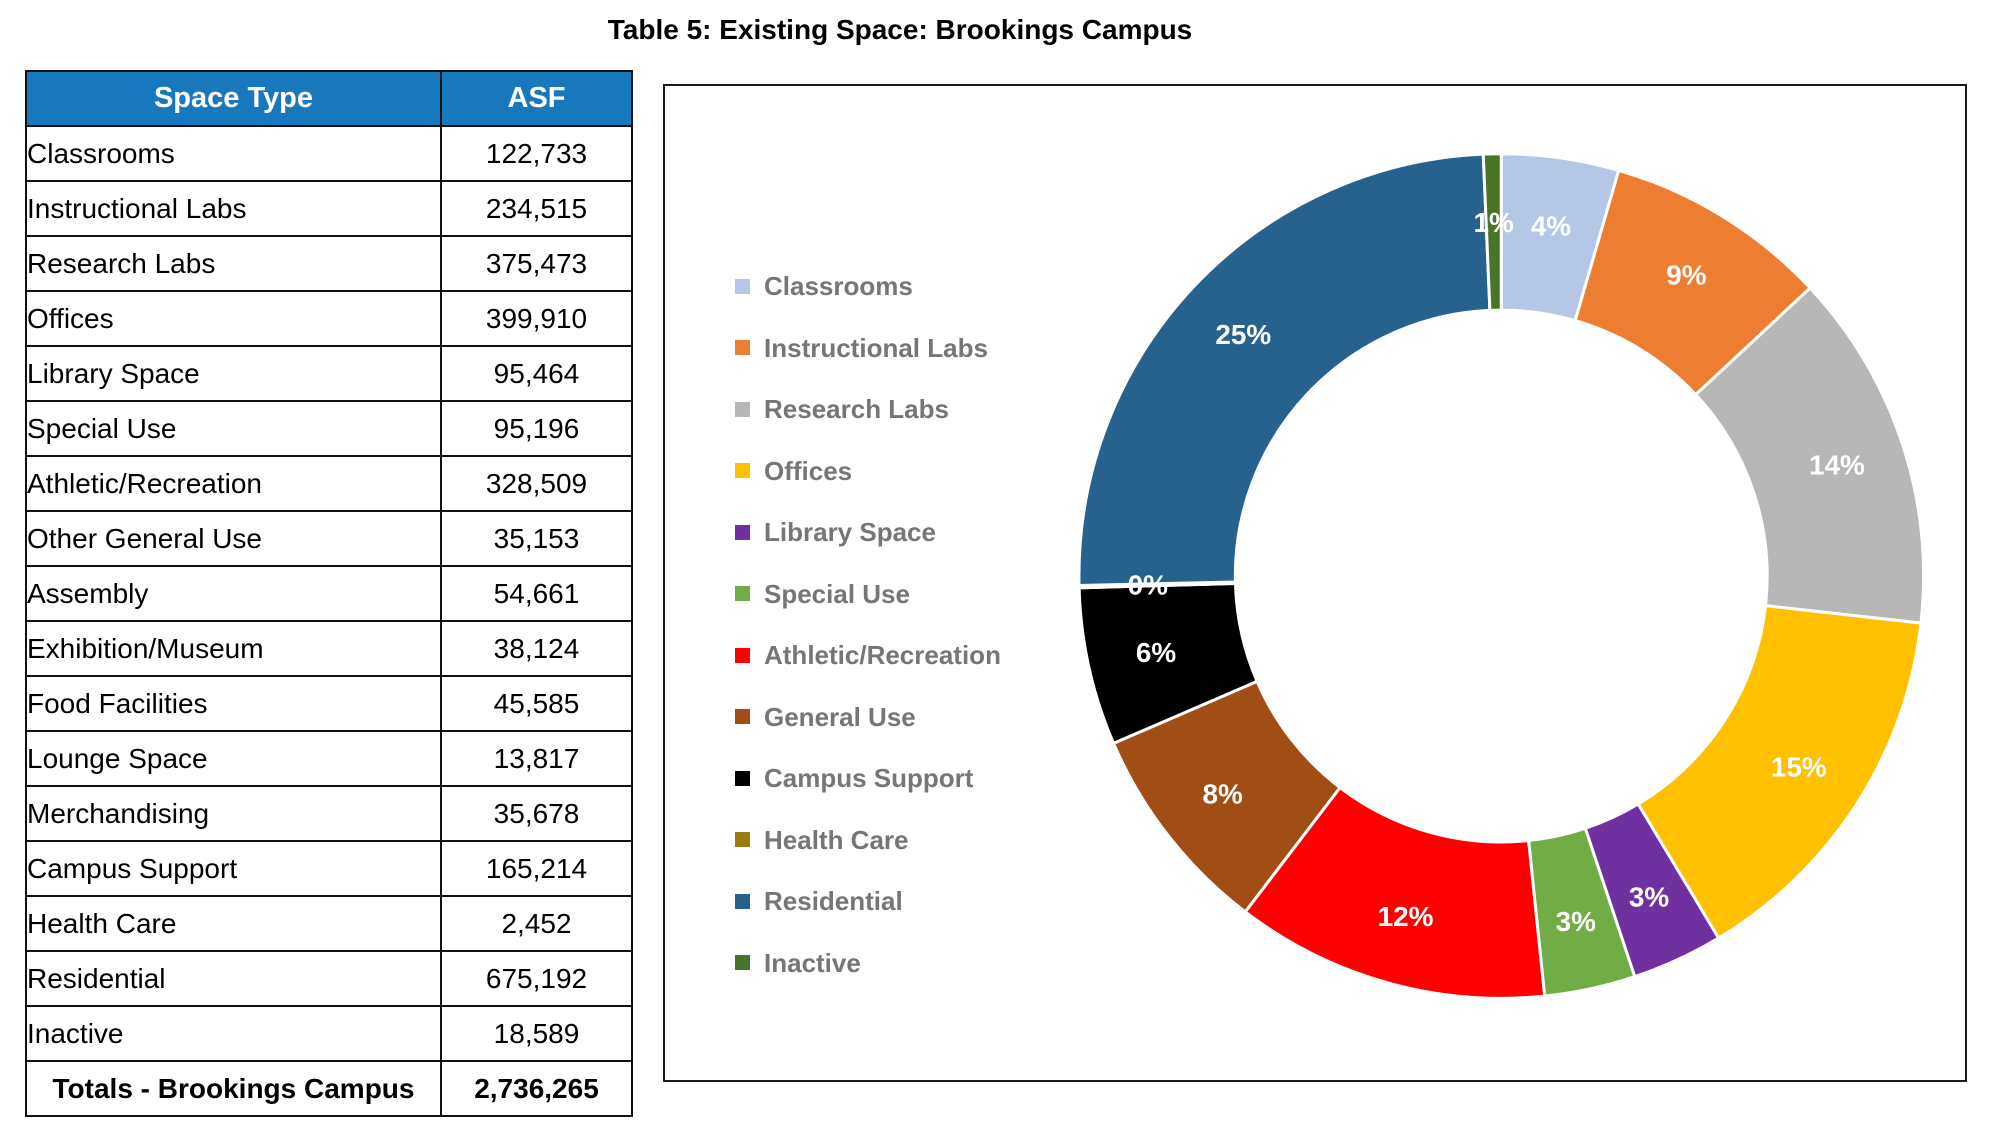 This screenshot has width=2000, height=1131. What do you see at coordinates (233, 1088) in the screenshot?
I see `total-label-cell: Totals - Brookings Campus` at bounding box center [233, 1088].